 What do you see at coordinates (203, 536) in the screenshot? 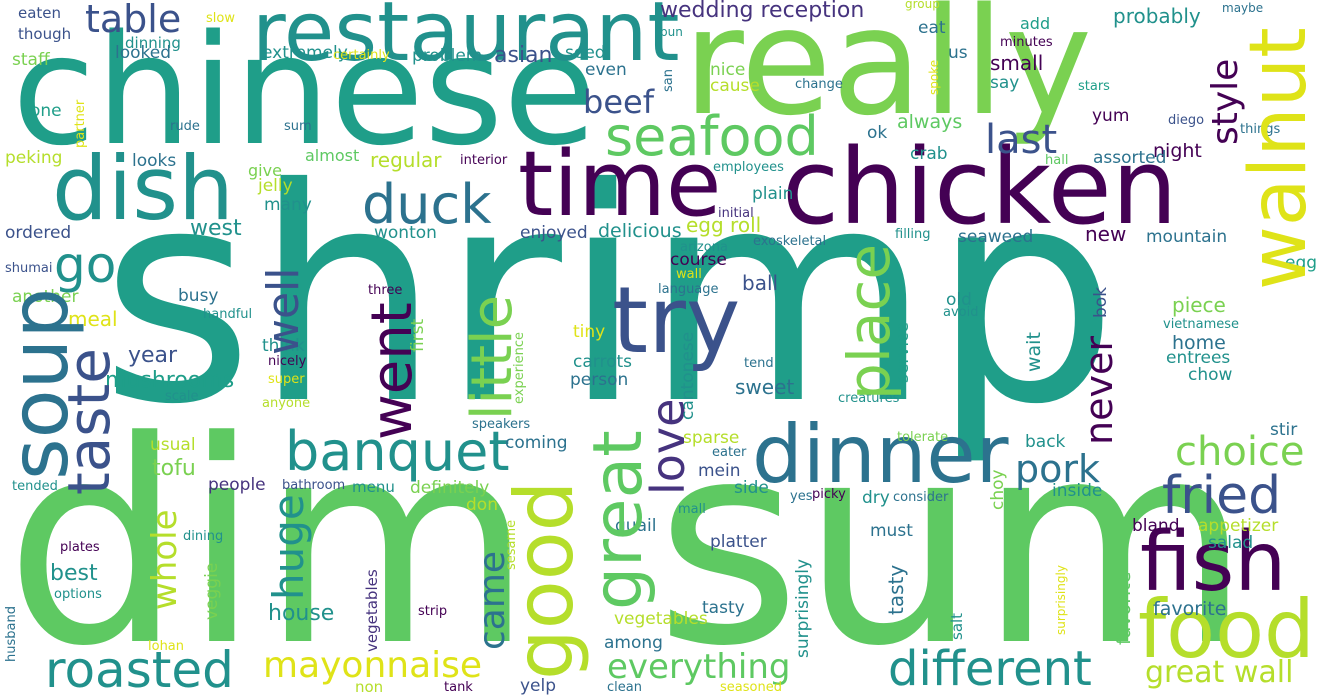
I see `word-dining: dining` at bounding box center [203, 536].